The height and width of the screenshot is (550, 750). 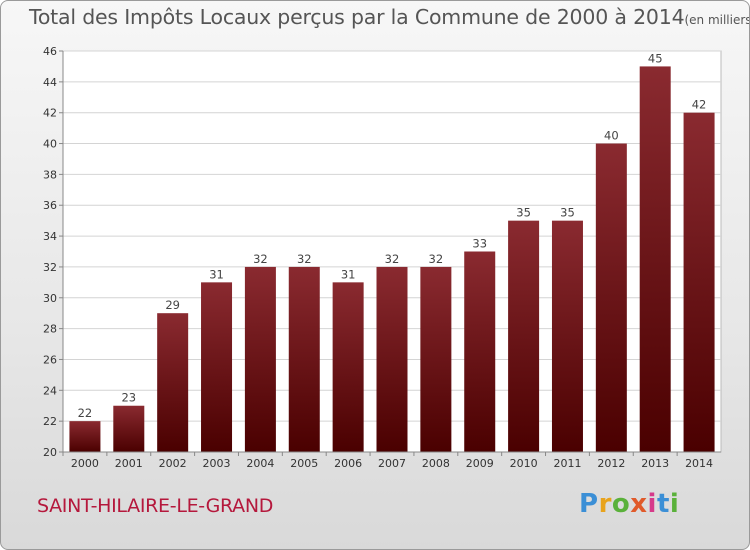 I want to click on x-tick-label: 2007, so click(x=392, y=463).